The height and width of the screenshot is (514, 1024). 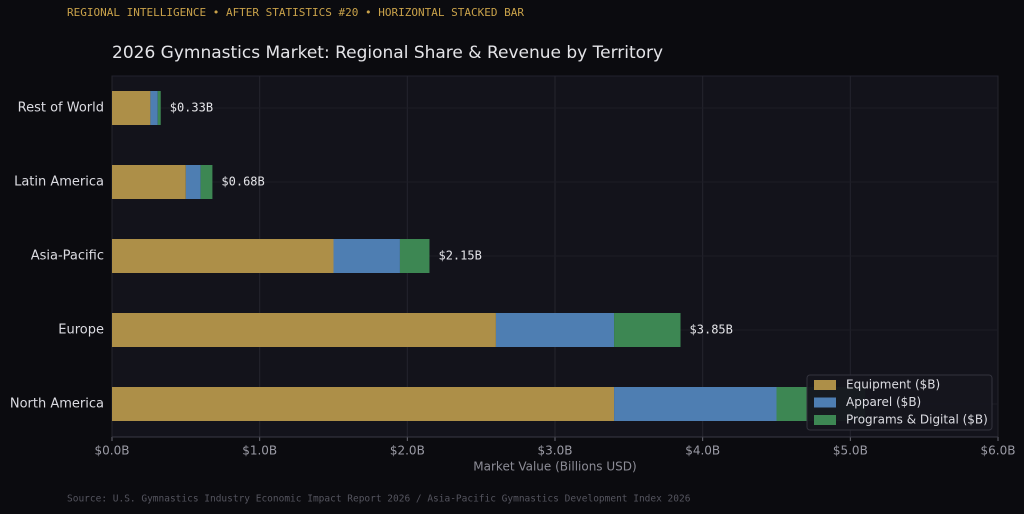 What do you see at coordinates (57, 404) in the screenshot?
I see `y-tick-label: North America` at bounding box center [57, 404].